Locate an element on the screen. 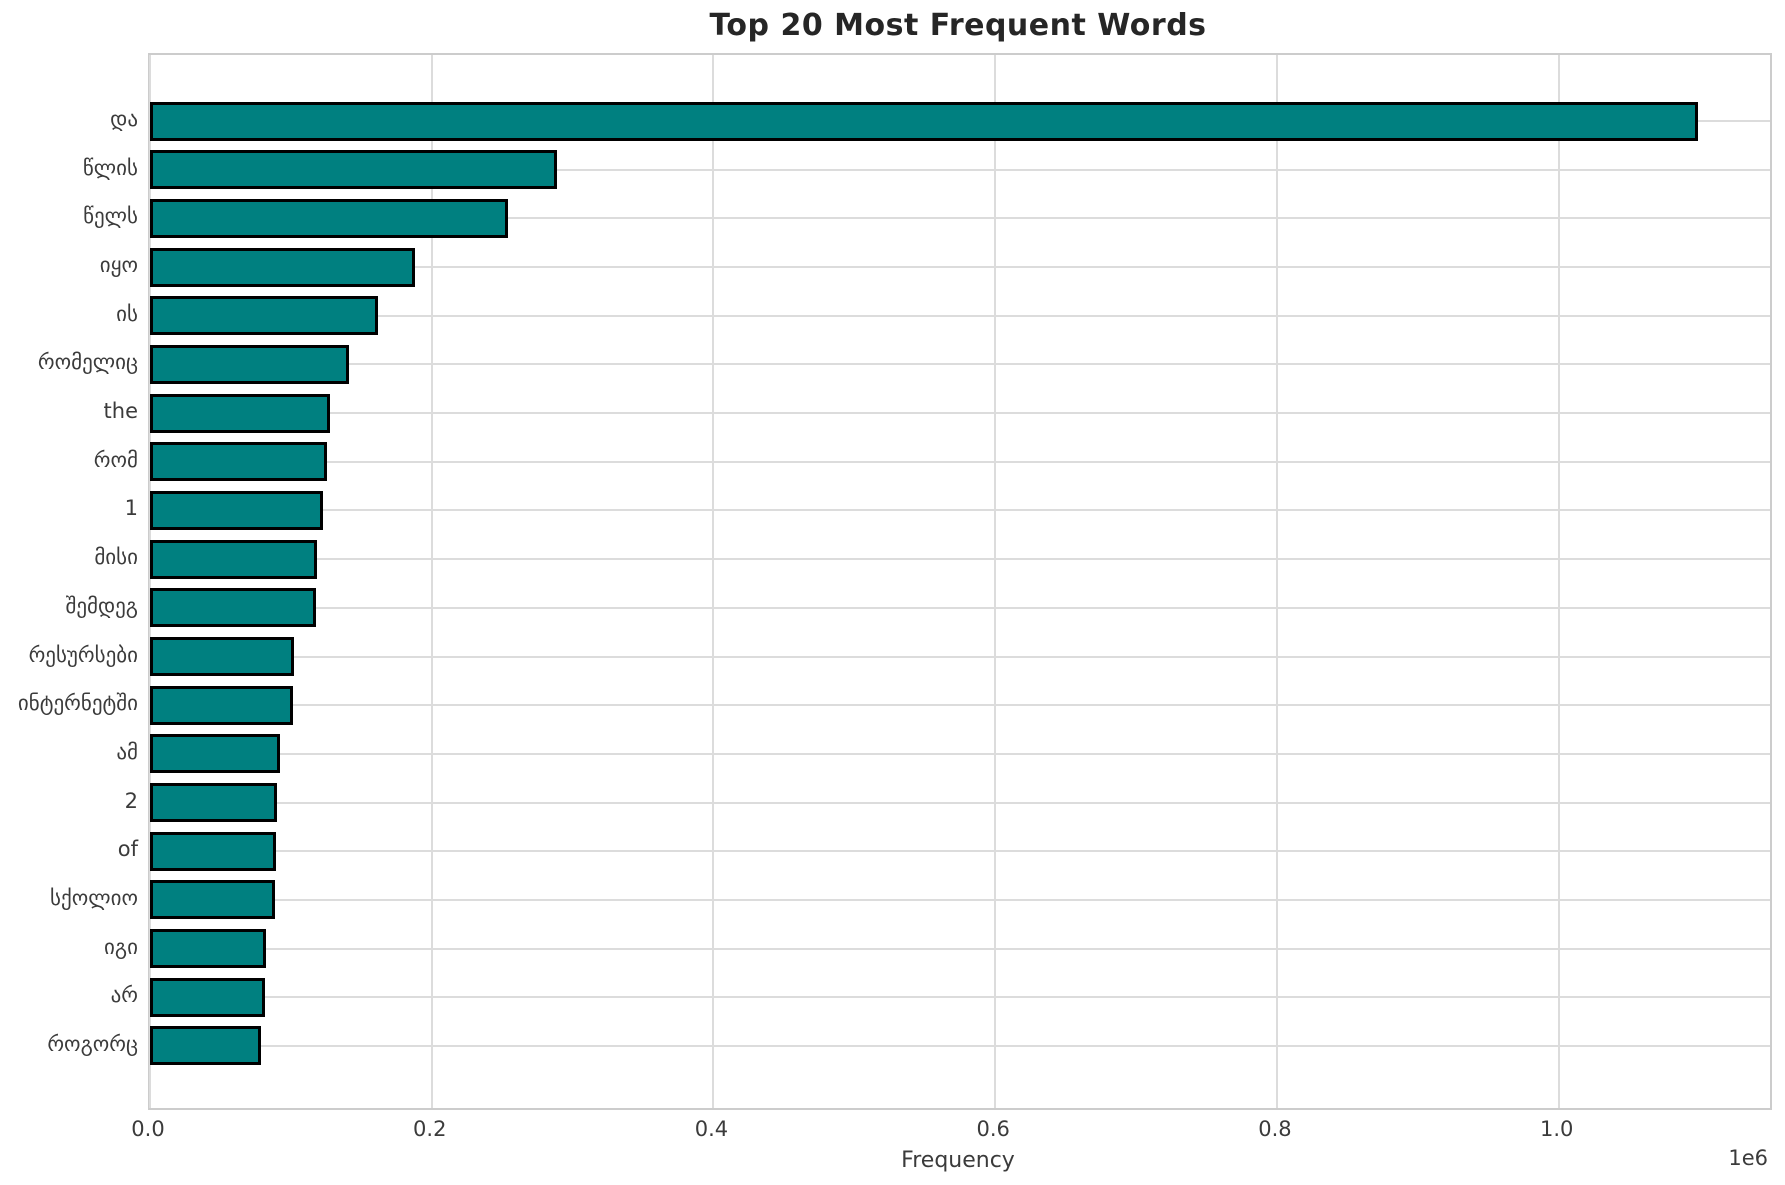 The width and height of the screenshot is (1785, 1185). x-tick-label: 1.0 is located at coordinates (1556, 1129).